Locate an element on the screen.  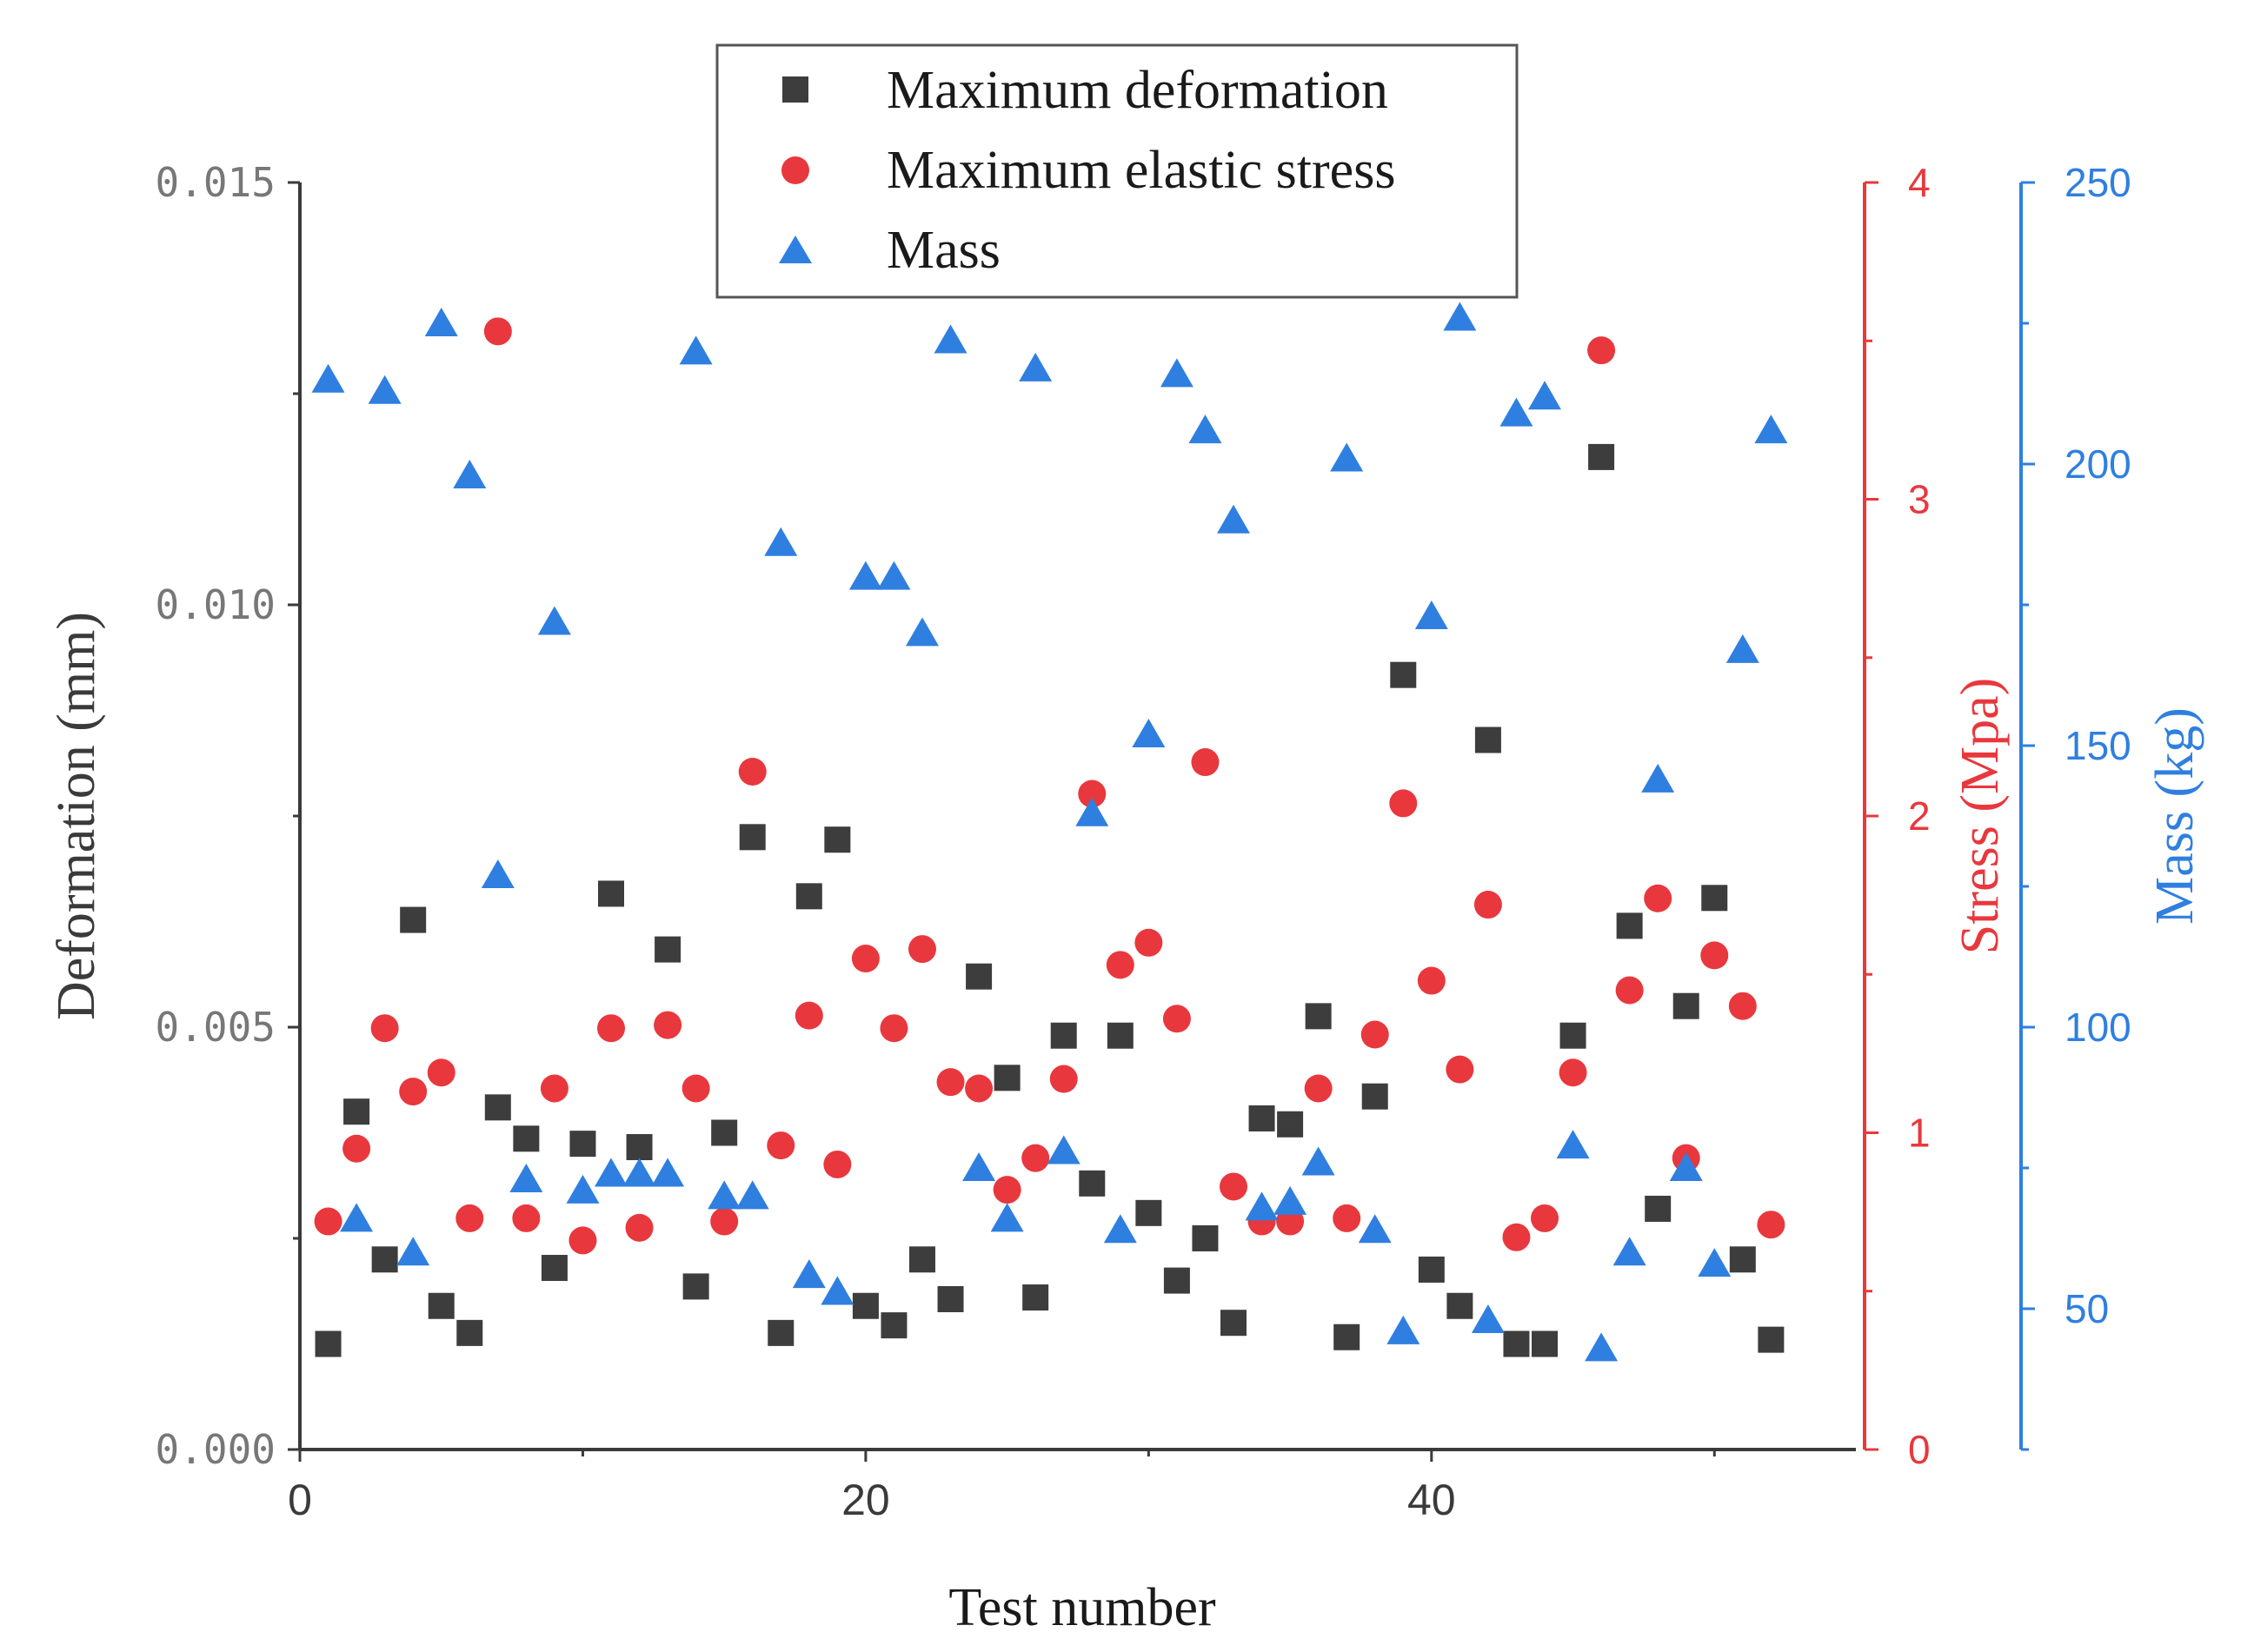
y-axis-title-deformation: Deformation (mm) is located at coordinates (76, 816).